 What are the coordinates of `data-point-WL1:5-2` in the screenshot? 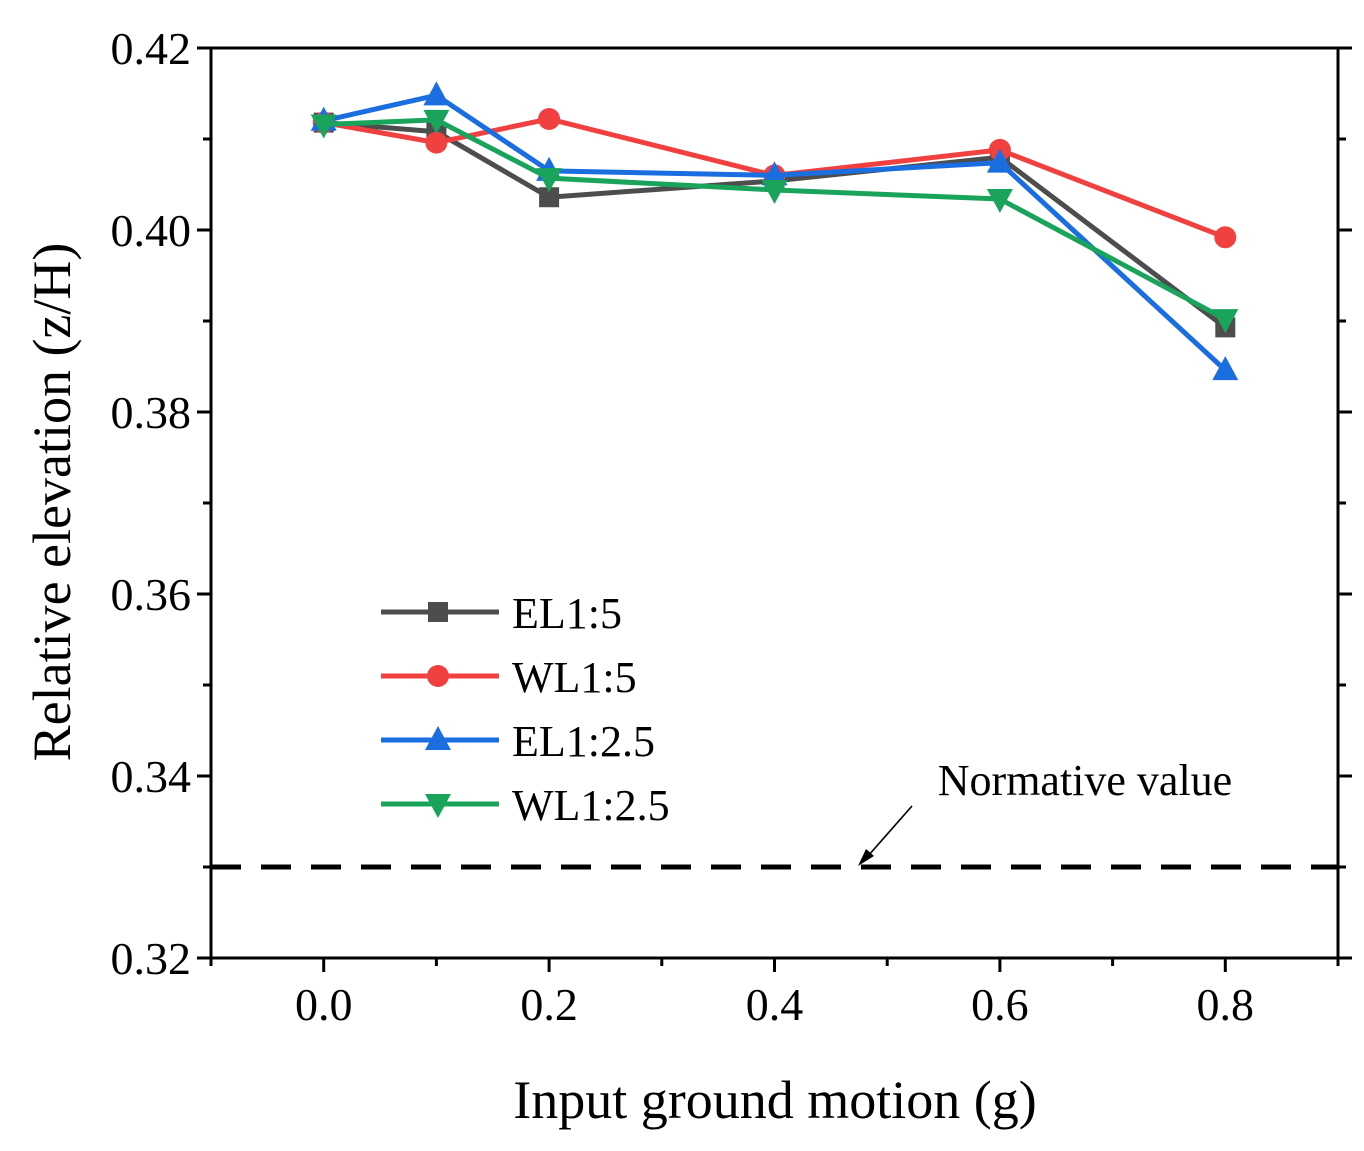 It's located at (549, 118).